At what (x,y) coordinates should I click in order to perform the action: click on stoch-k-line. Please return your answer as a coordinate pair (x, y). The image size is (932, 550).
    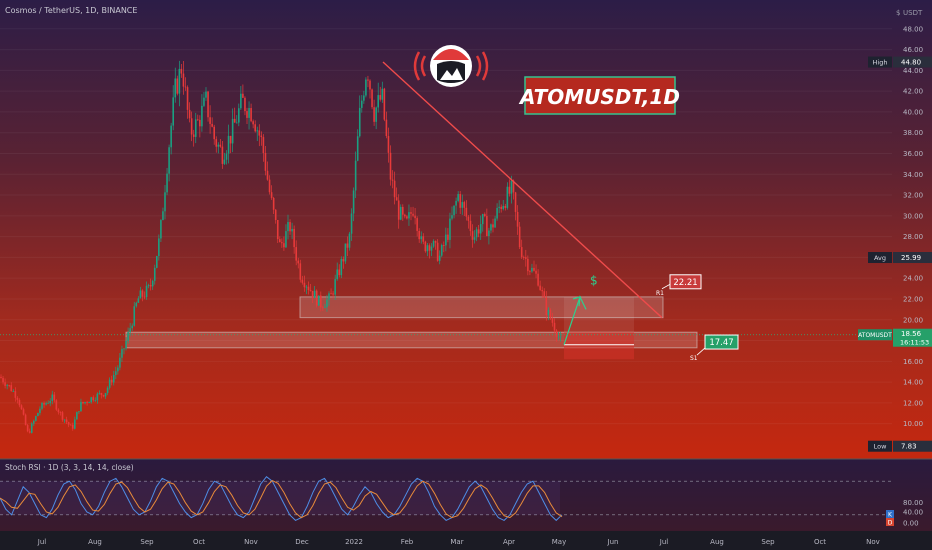
    Looking at the image, I should click on (281, 499).